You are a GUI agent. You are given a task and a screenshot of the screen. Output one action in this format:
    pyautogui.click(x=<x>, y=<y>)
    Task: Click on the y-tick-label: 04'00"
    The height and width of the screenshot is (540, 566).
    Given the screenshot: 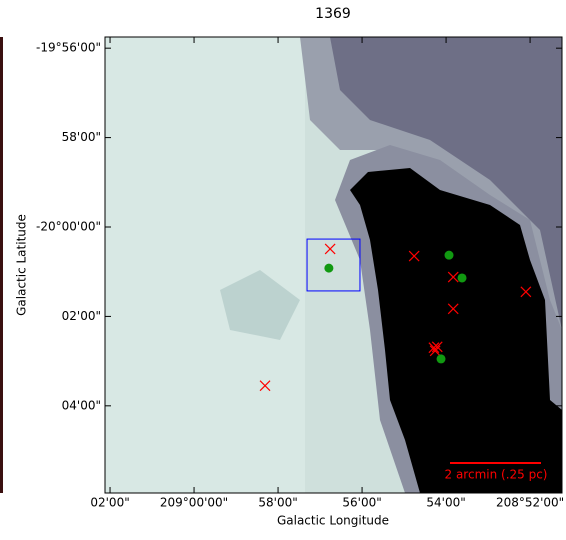 What is the action you would take?
    pyautogui.click(x=81, y=405)
    